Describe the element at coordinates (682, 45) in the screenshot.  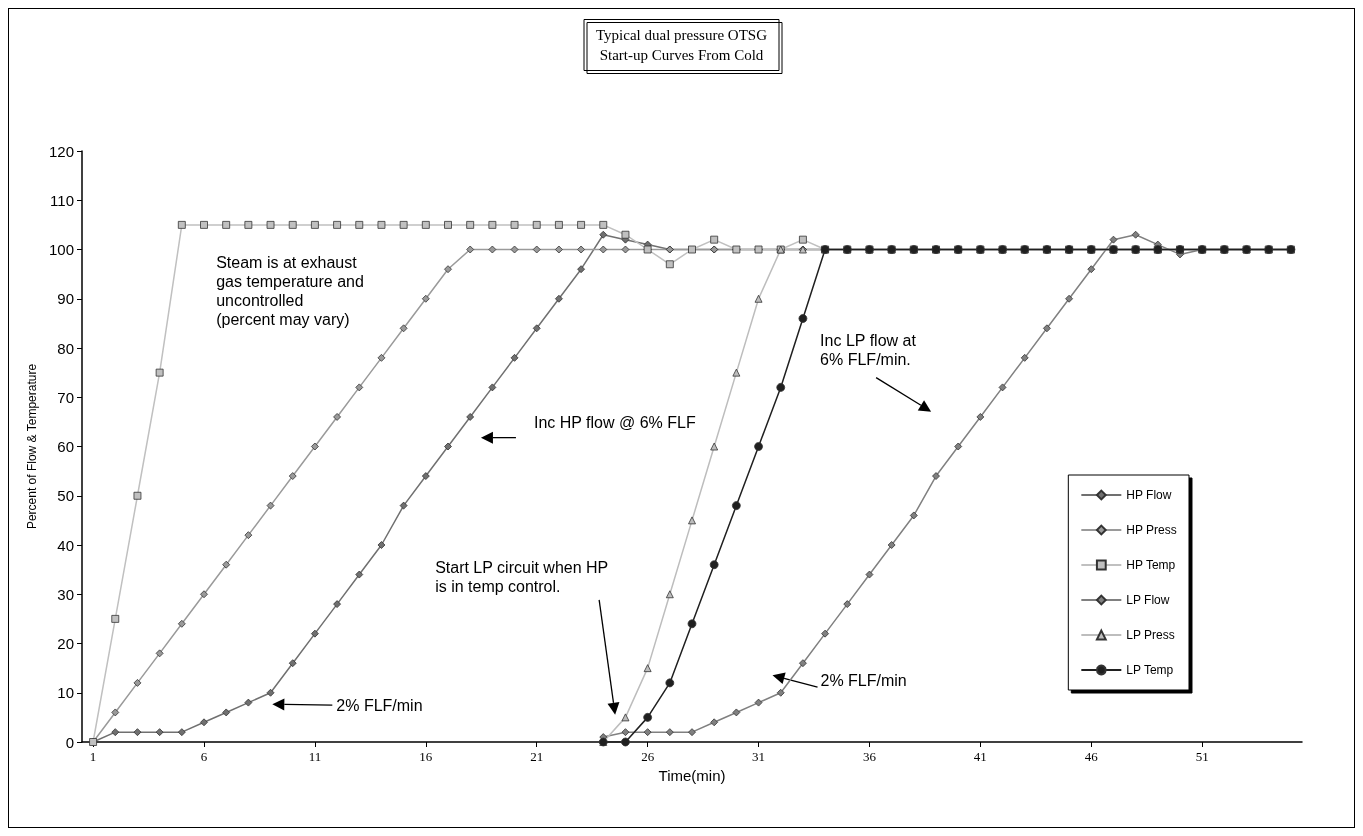
I see `chart-title: Typical dual pressure OTSG Start-up Curves From Cold` at that location.